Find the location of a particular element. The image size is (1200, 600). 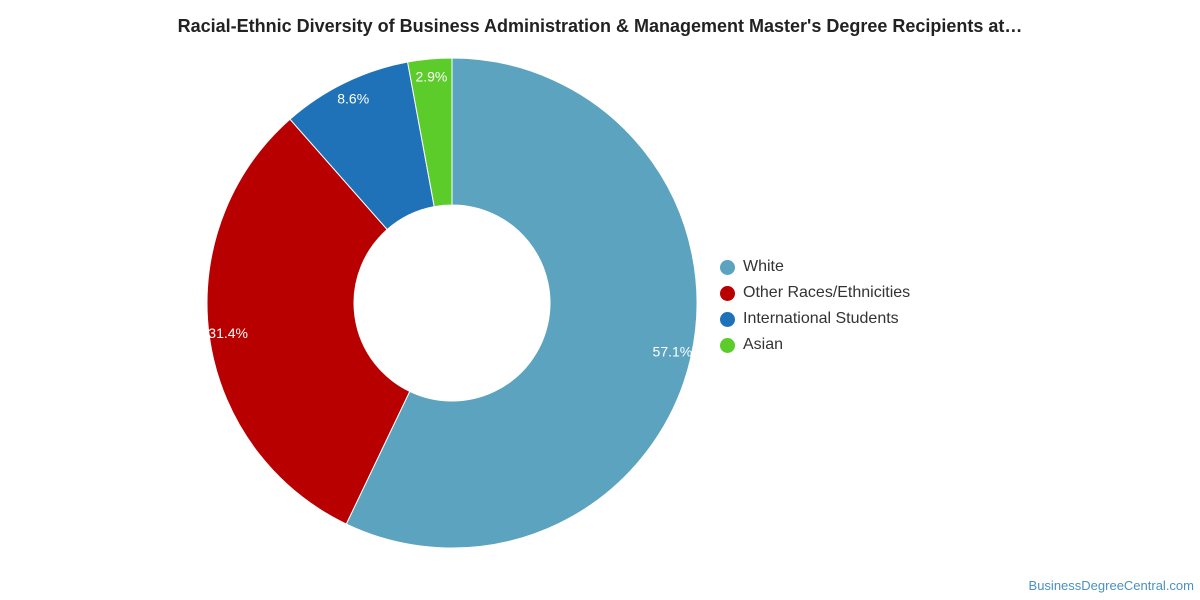

legend-label: Other Races/Ethnicities is located at coordinates (827, 292).